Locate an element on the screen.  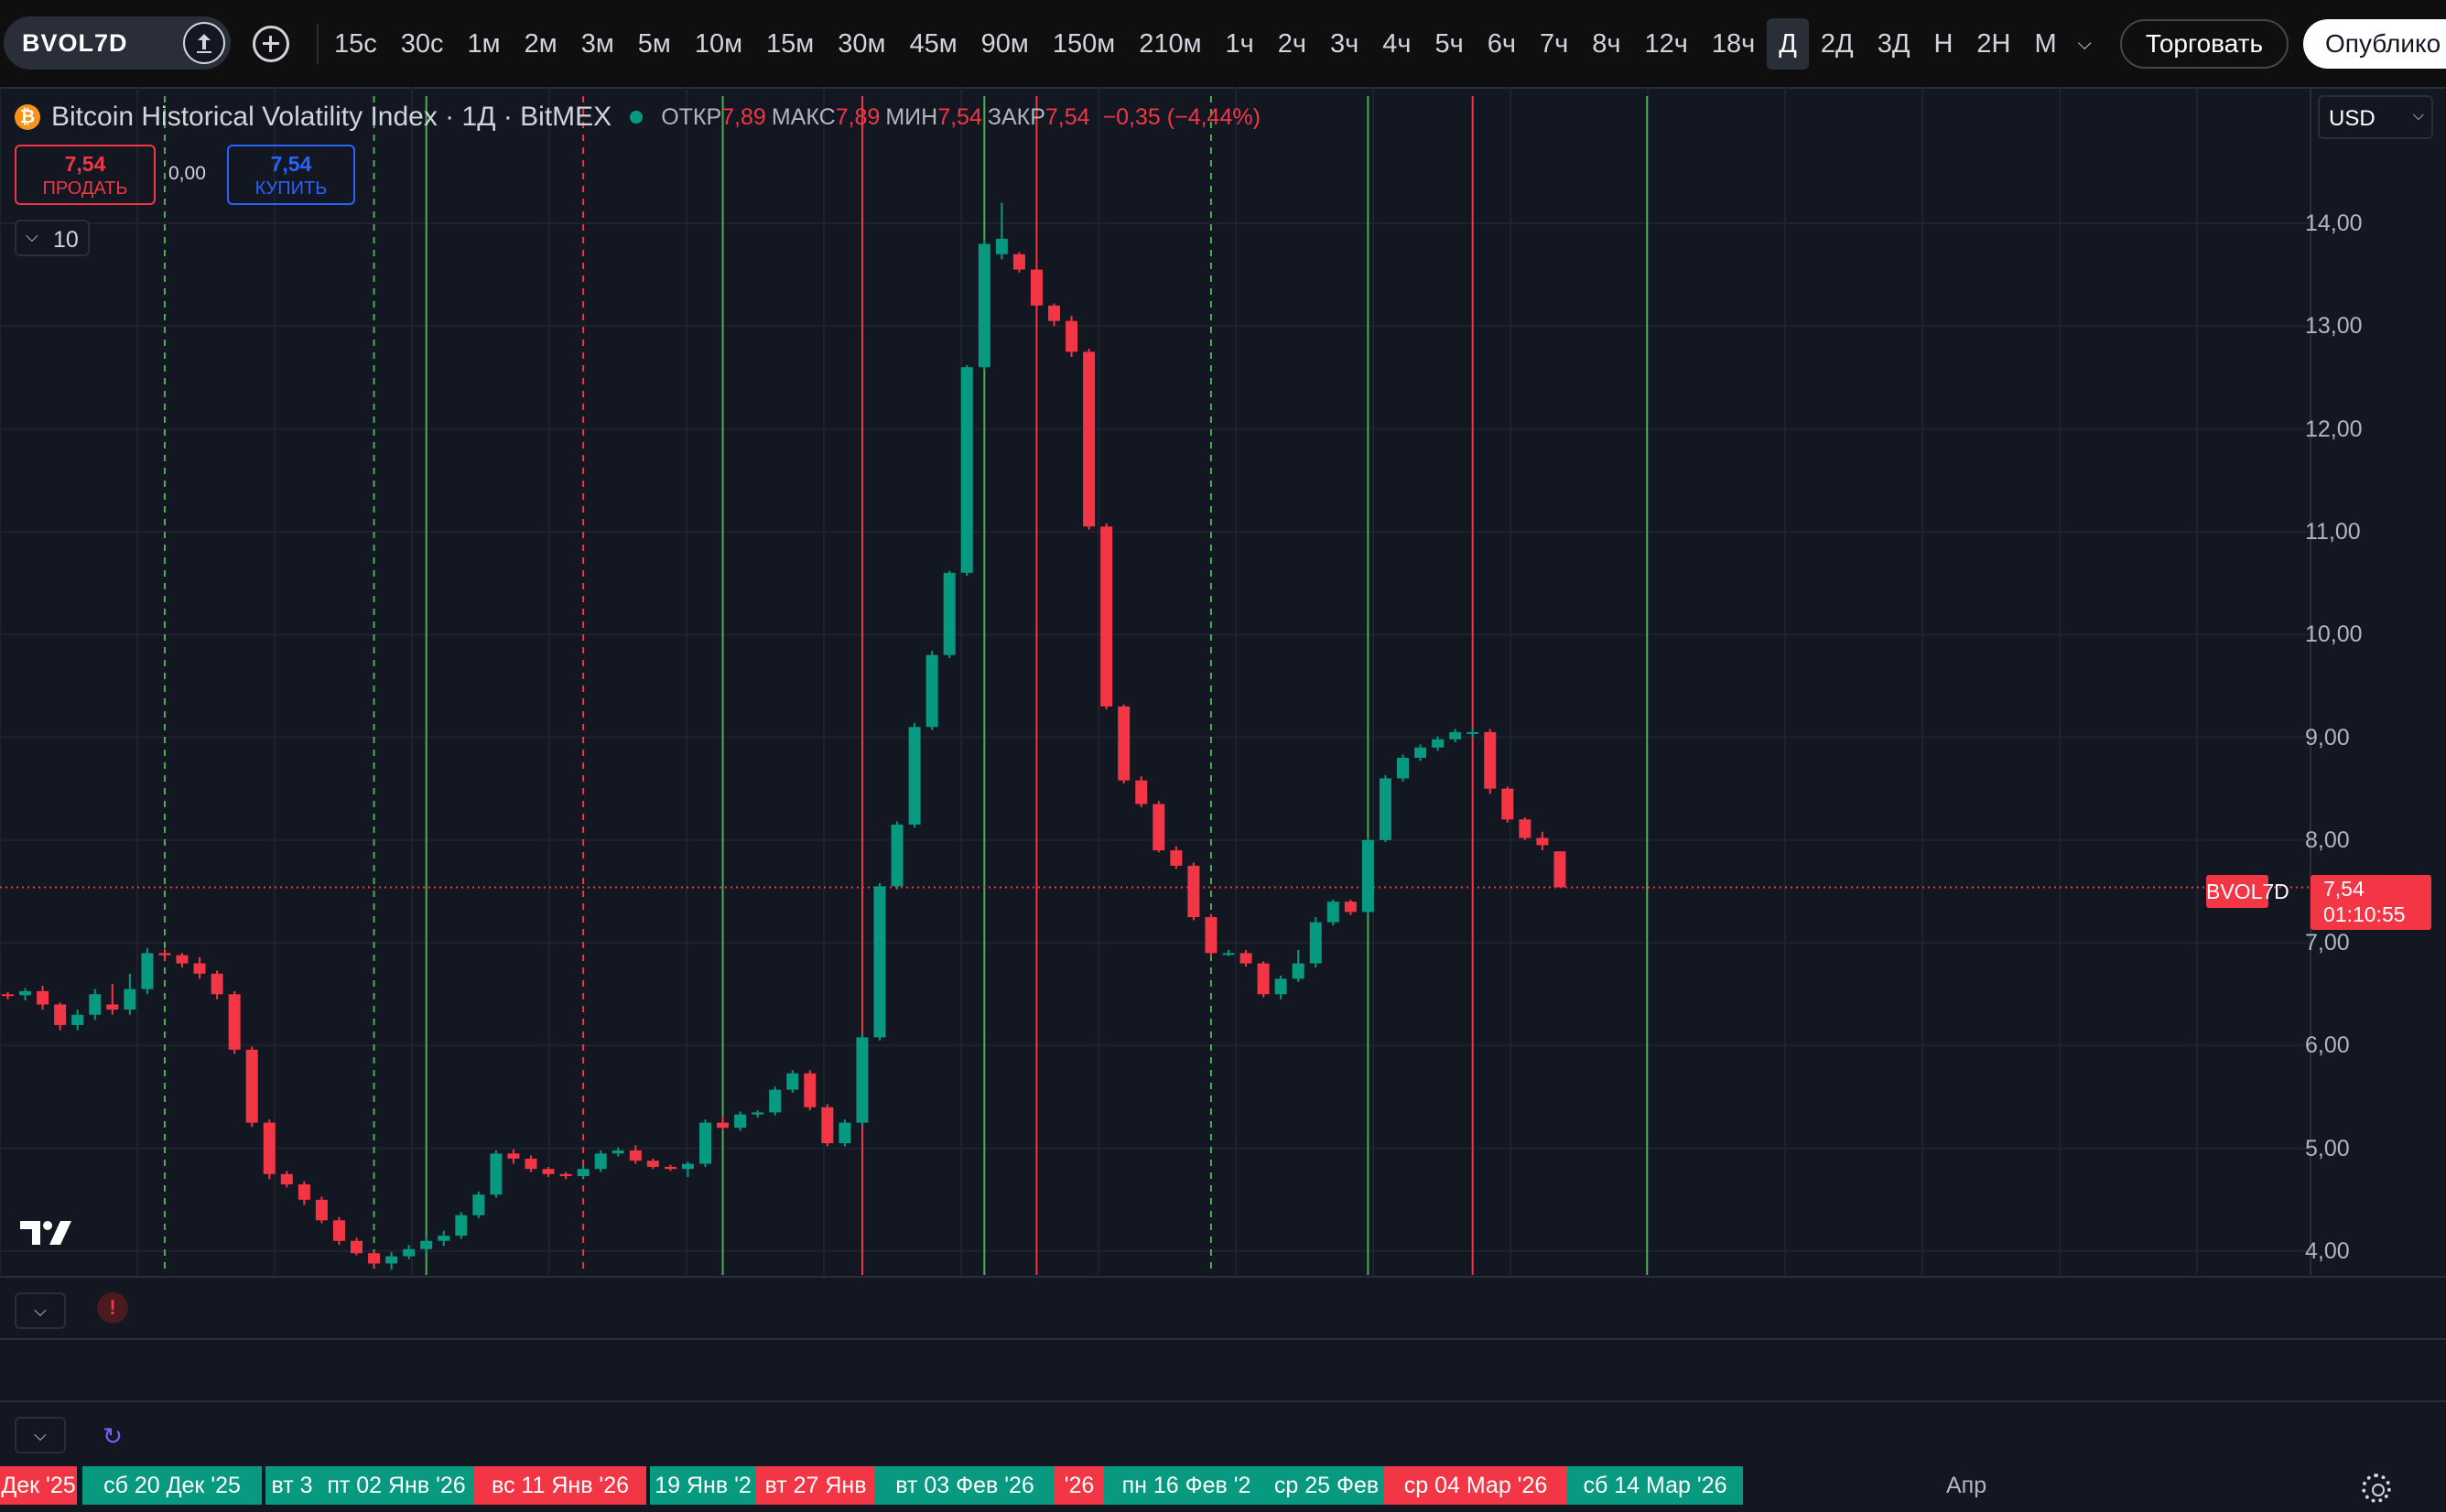
interval-27: 2Н is located at coordinates (1993, 44).